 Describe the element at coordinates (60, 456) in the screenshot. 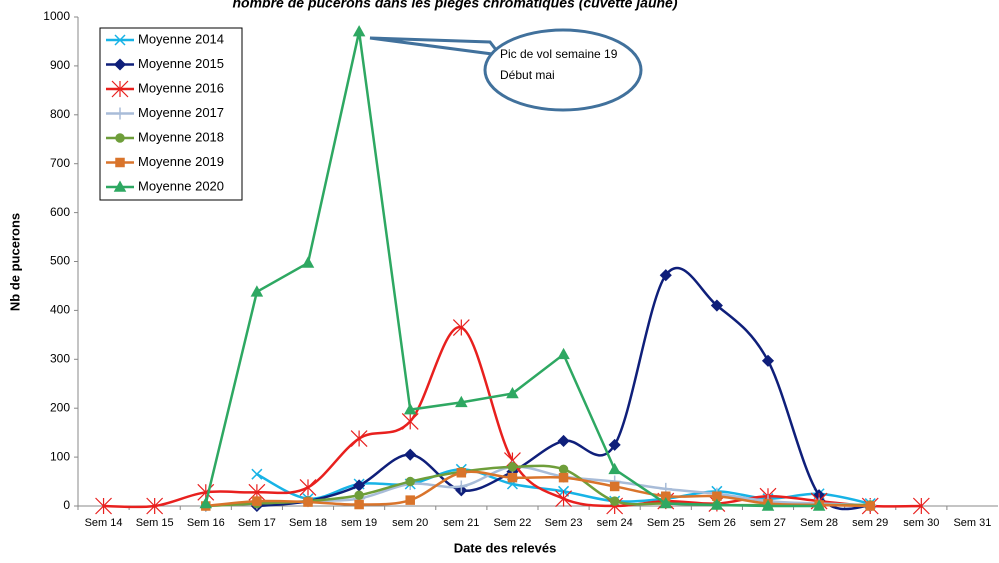

I see `y-tick-label: 100` at that location.